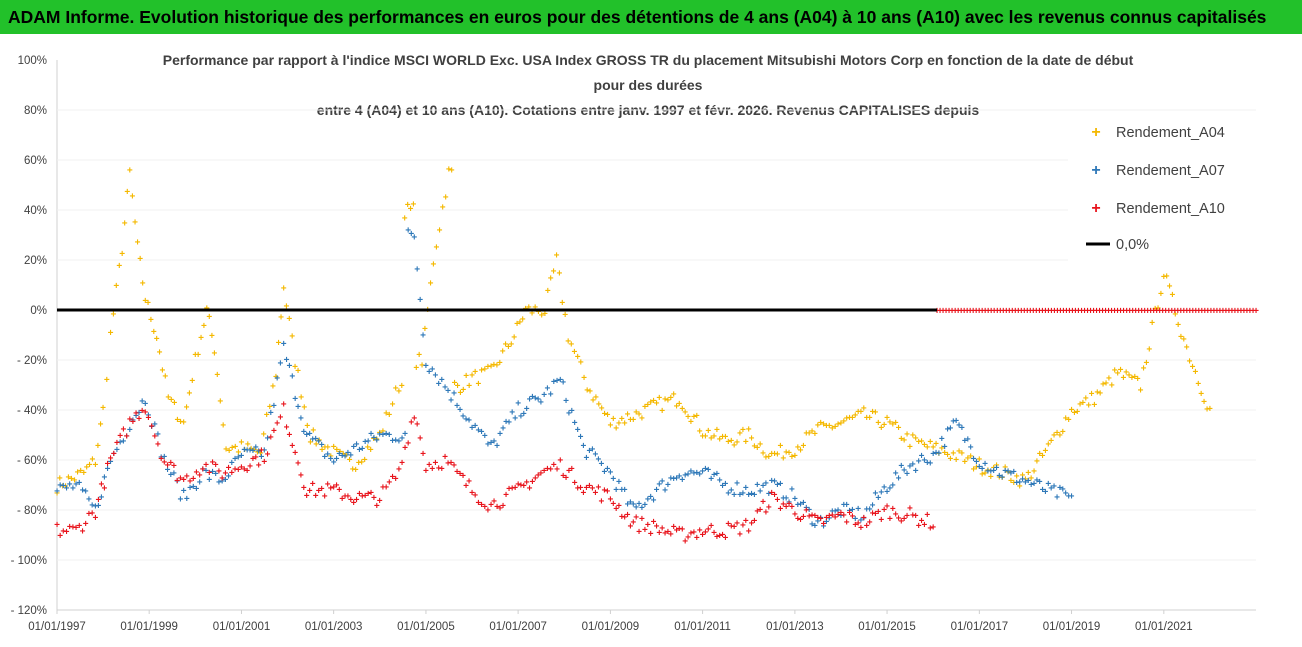  Describe the element at coordinates (32, 61) in the screenshot. I see `y-tick-label: 100%` at that location.